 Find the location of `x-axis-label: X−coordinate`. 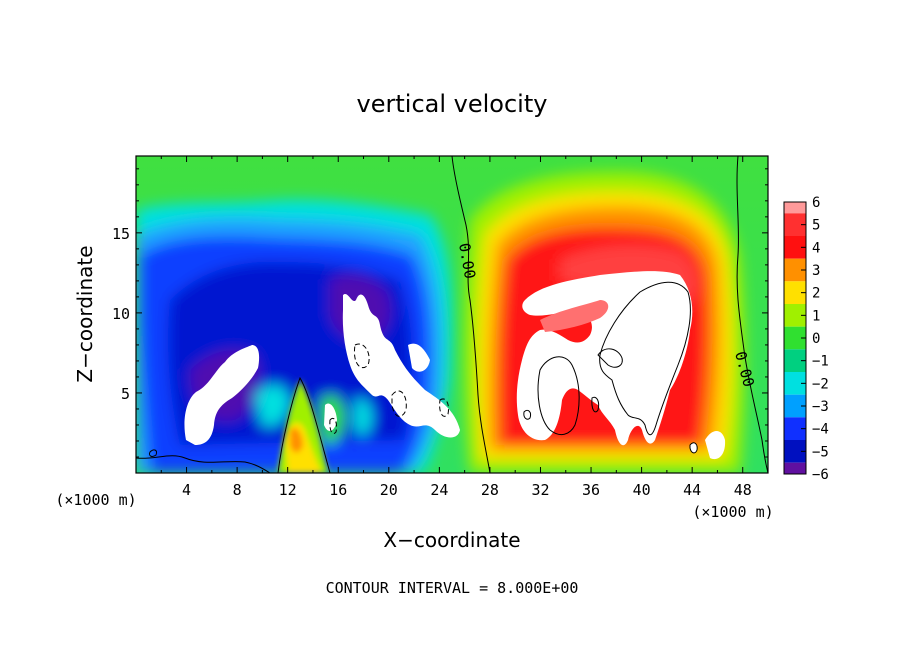

x-axis-label: X−coordinate is located at coordinates (451, 540).